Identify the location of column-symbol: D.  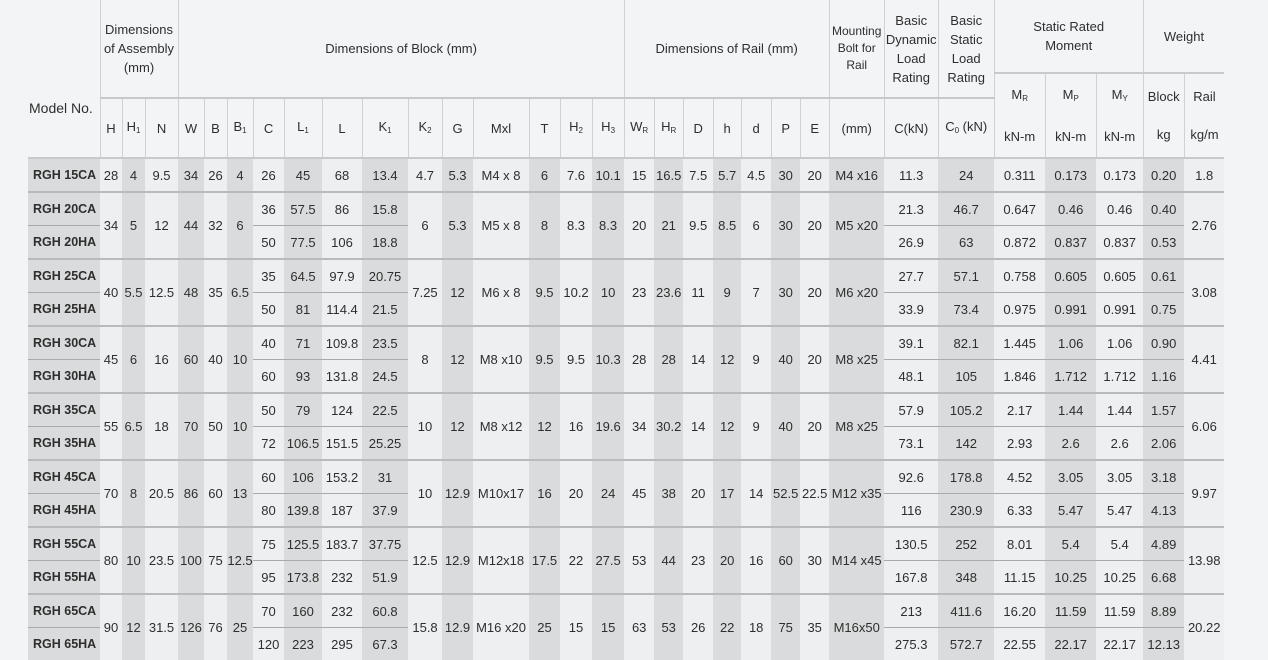
(697, 128).